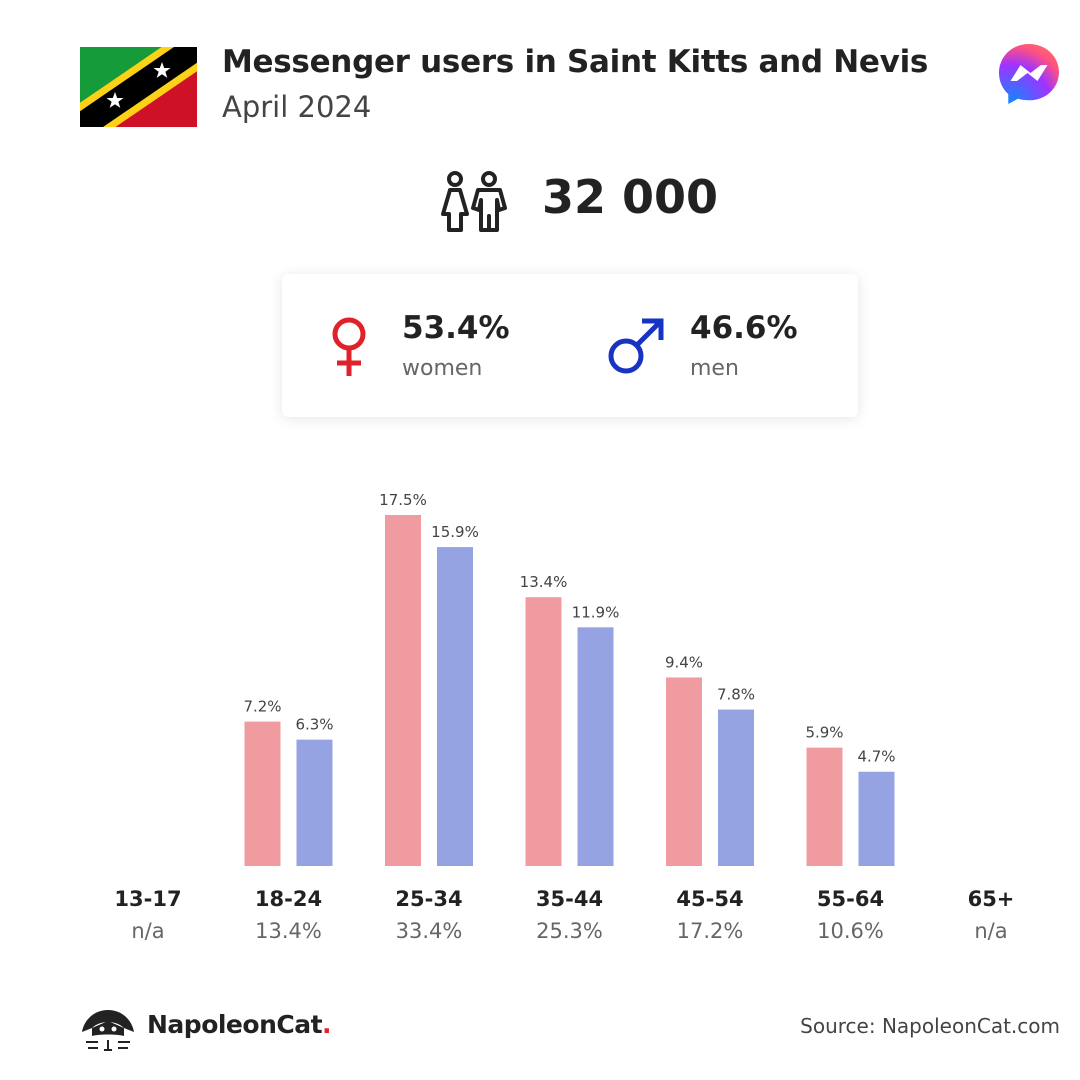 Image resolution: width=1080 pixels, height=1080 pixels. Describe the element at coordinates (429, 931) in the screenshot. I see `age-group-total: 33.4%` at that location.